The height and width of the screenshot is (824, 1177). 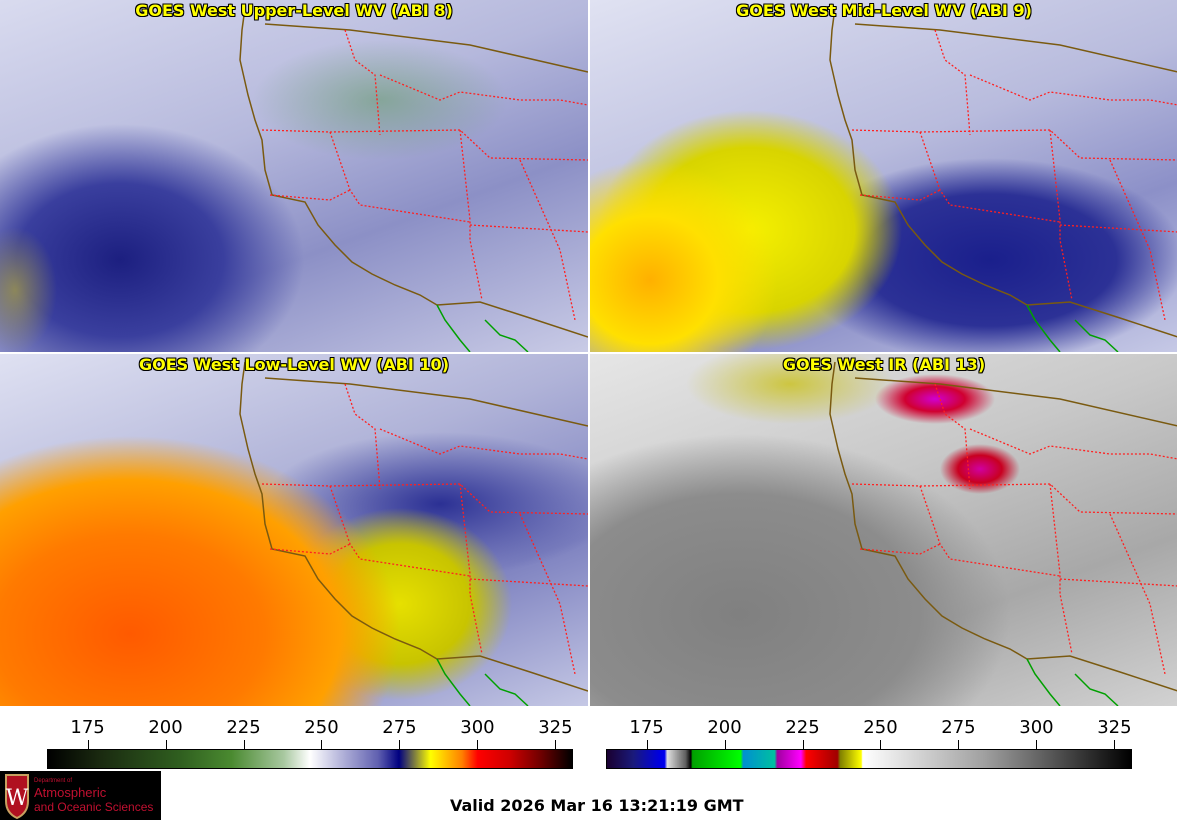 I want to click on svg-text: and Oceanic Sciences, so click(x=93, y=807).